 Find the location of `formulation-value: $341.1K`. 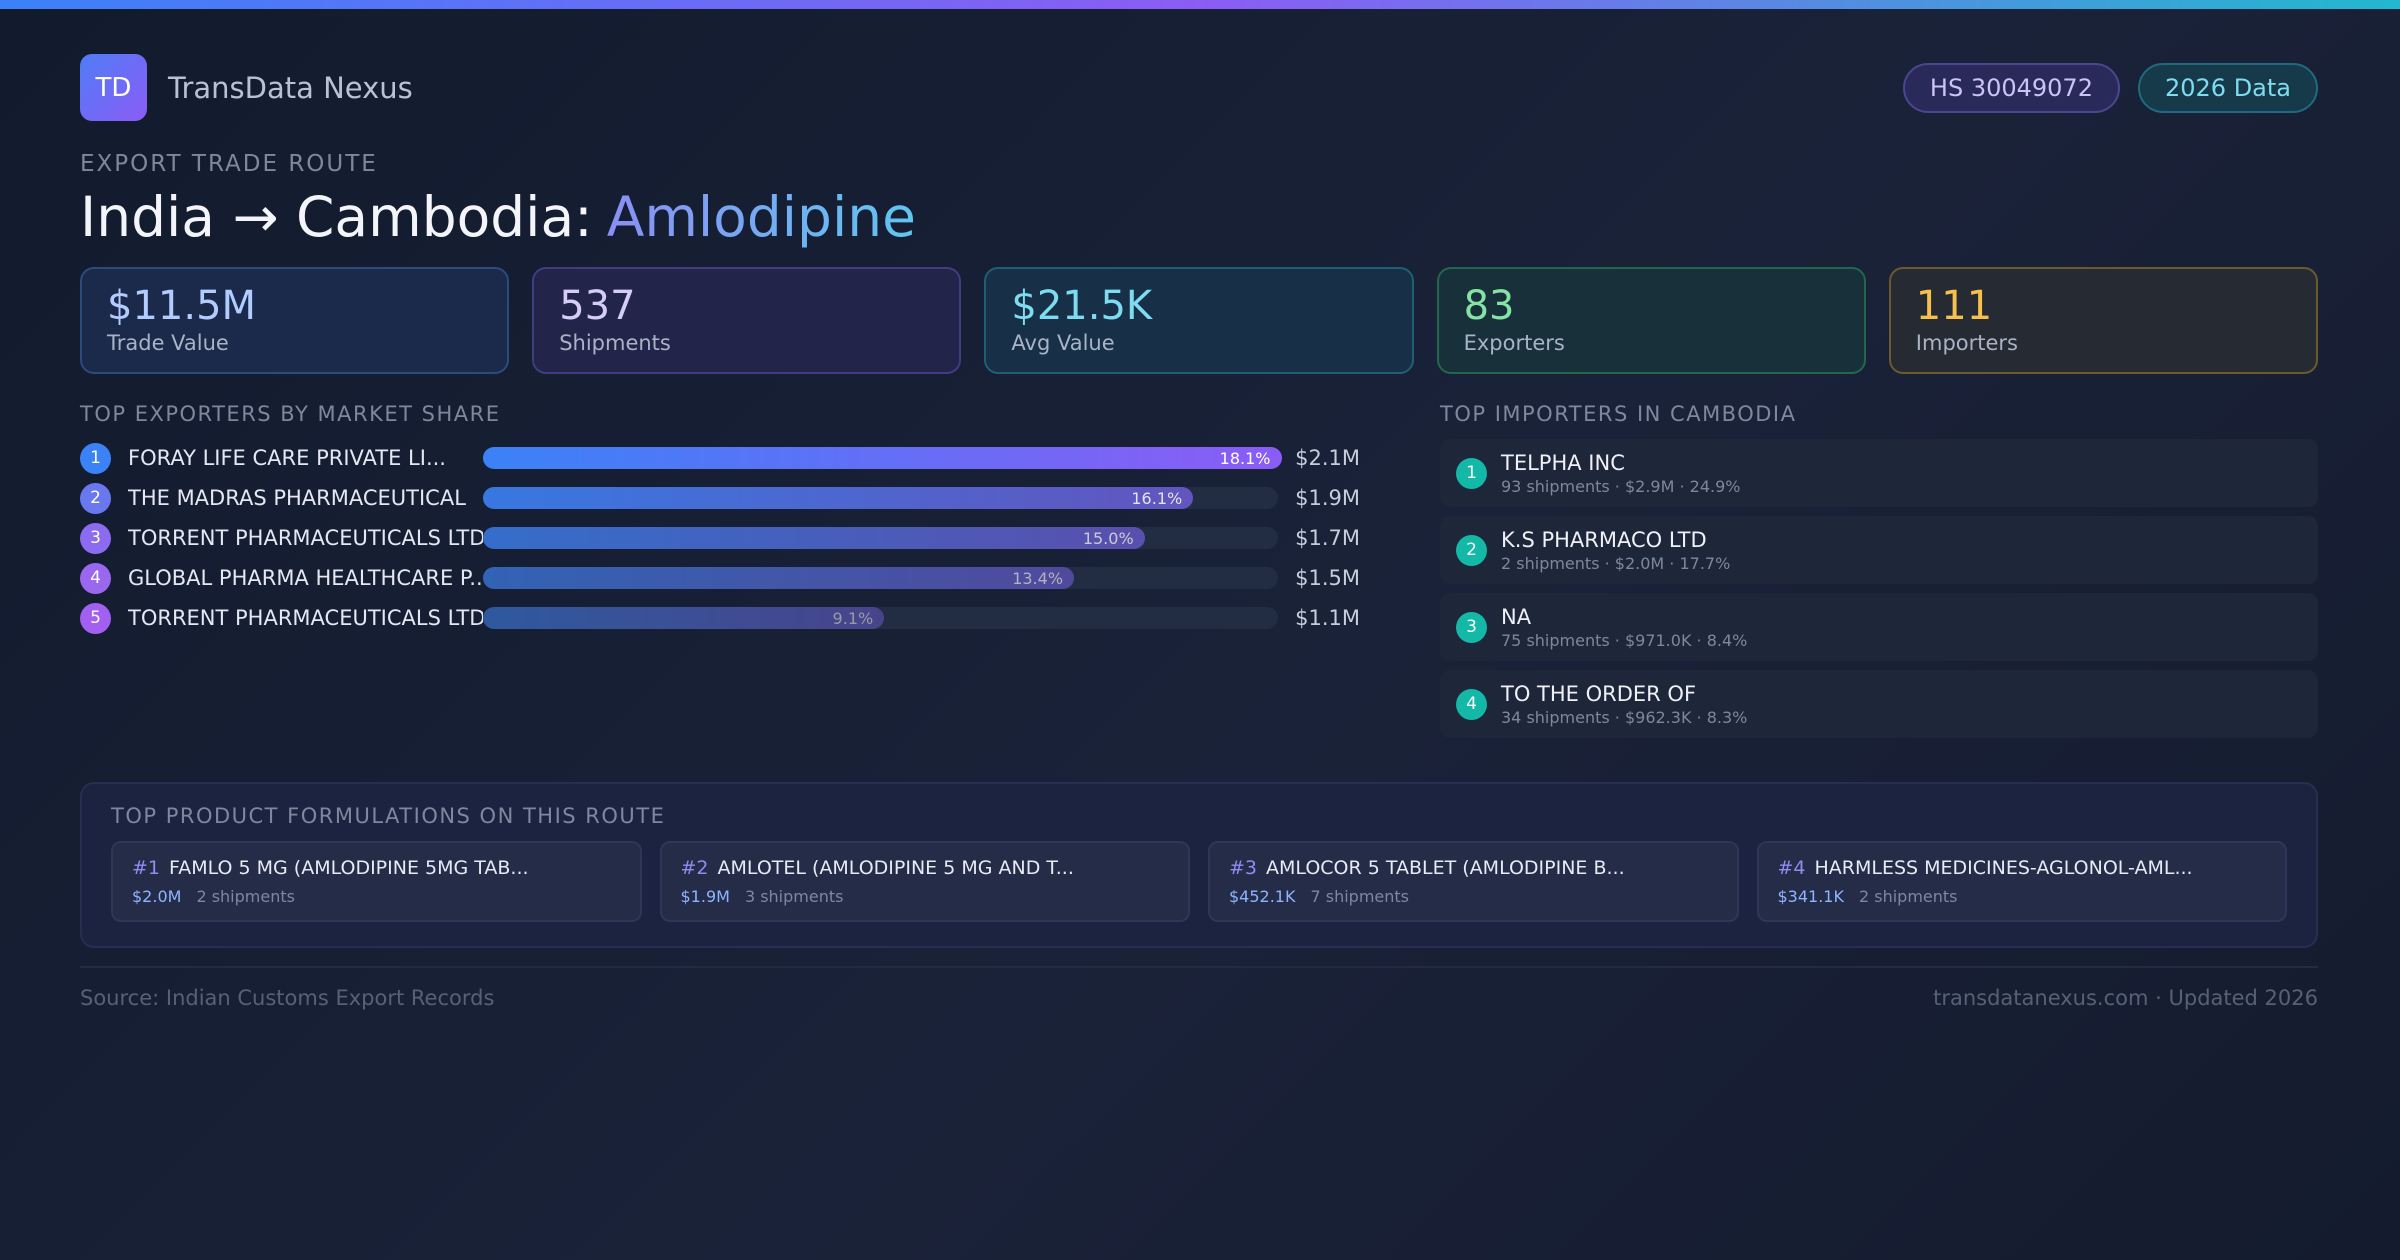

formulation-value: $341.1K is located at coordinates (1810, 896).